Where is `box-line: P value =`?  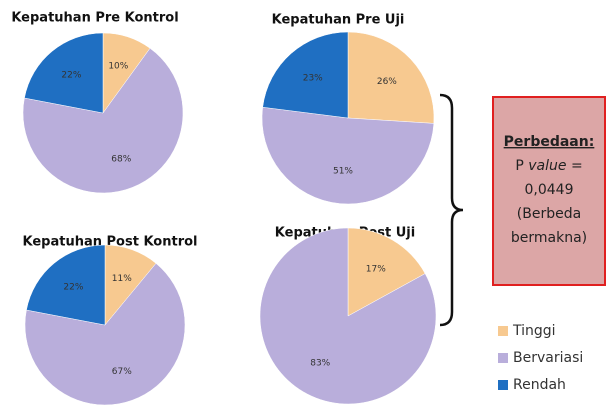 box-line: P value = is located at coordinates (548, 166).